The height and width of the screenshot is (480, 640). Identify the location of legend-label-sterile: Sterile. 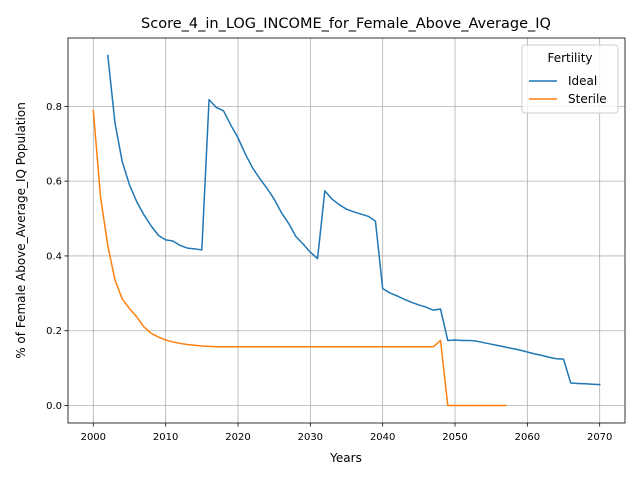
(587, 99).